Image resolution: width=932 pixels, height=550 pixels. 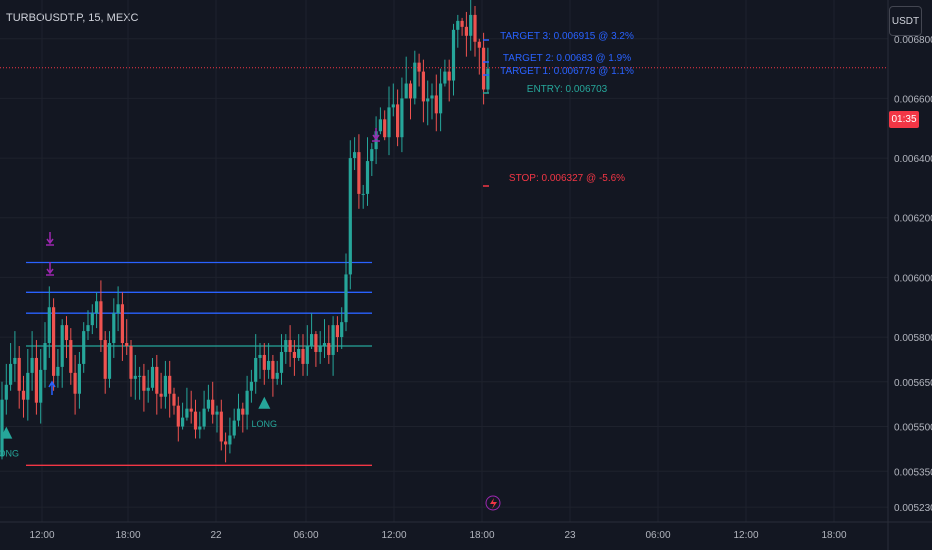 What do you see at coordinates (905, 21) in the screenshot?
I see `currency-selector: USDT` at bounding box center [905, 21].